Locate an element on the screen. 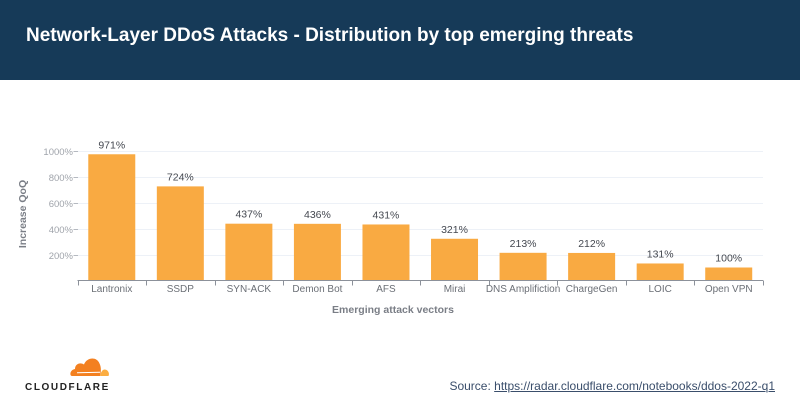 The width and height of the screenshot is (800, 400). cloudflare-logo: CLOUDFLARE is located at coordinates (67, 375).